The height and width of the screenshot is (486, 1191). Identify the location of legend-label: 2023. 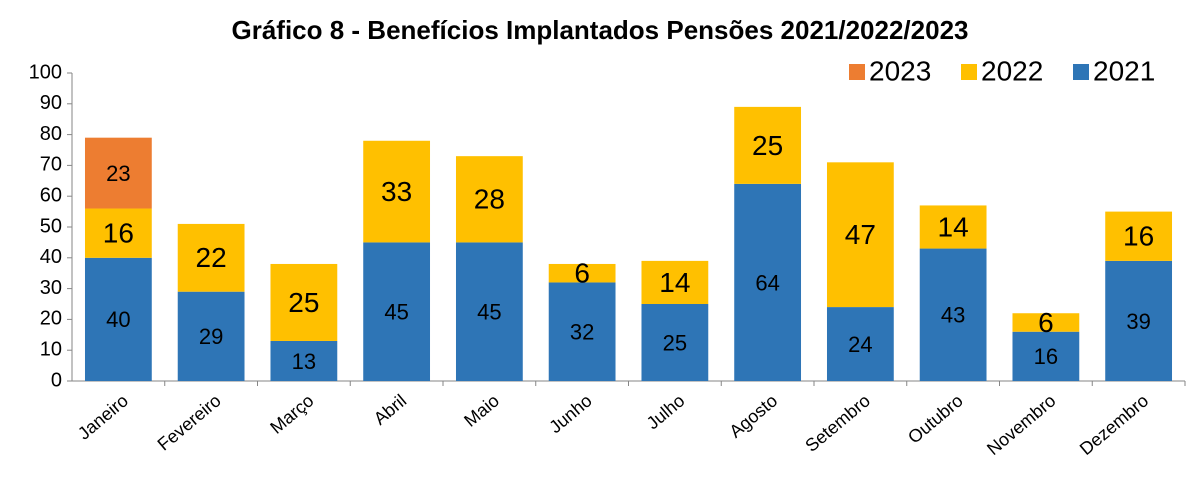
(900, 70).